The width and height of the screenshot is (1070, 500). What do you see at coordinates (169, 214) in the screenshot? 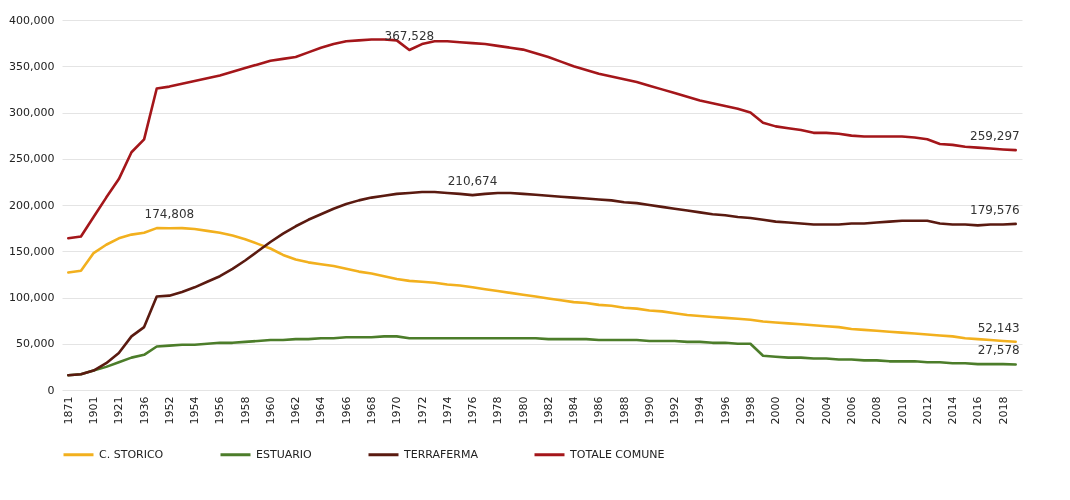
I see `data-label: 174,808` at bounding box center [169, 214].